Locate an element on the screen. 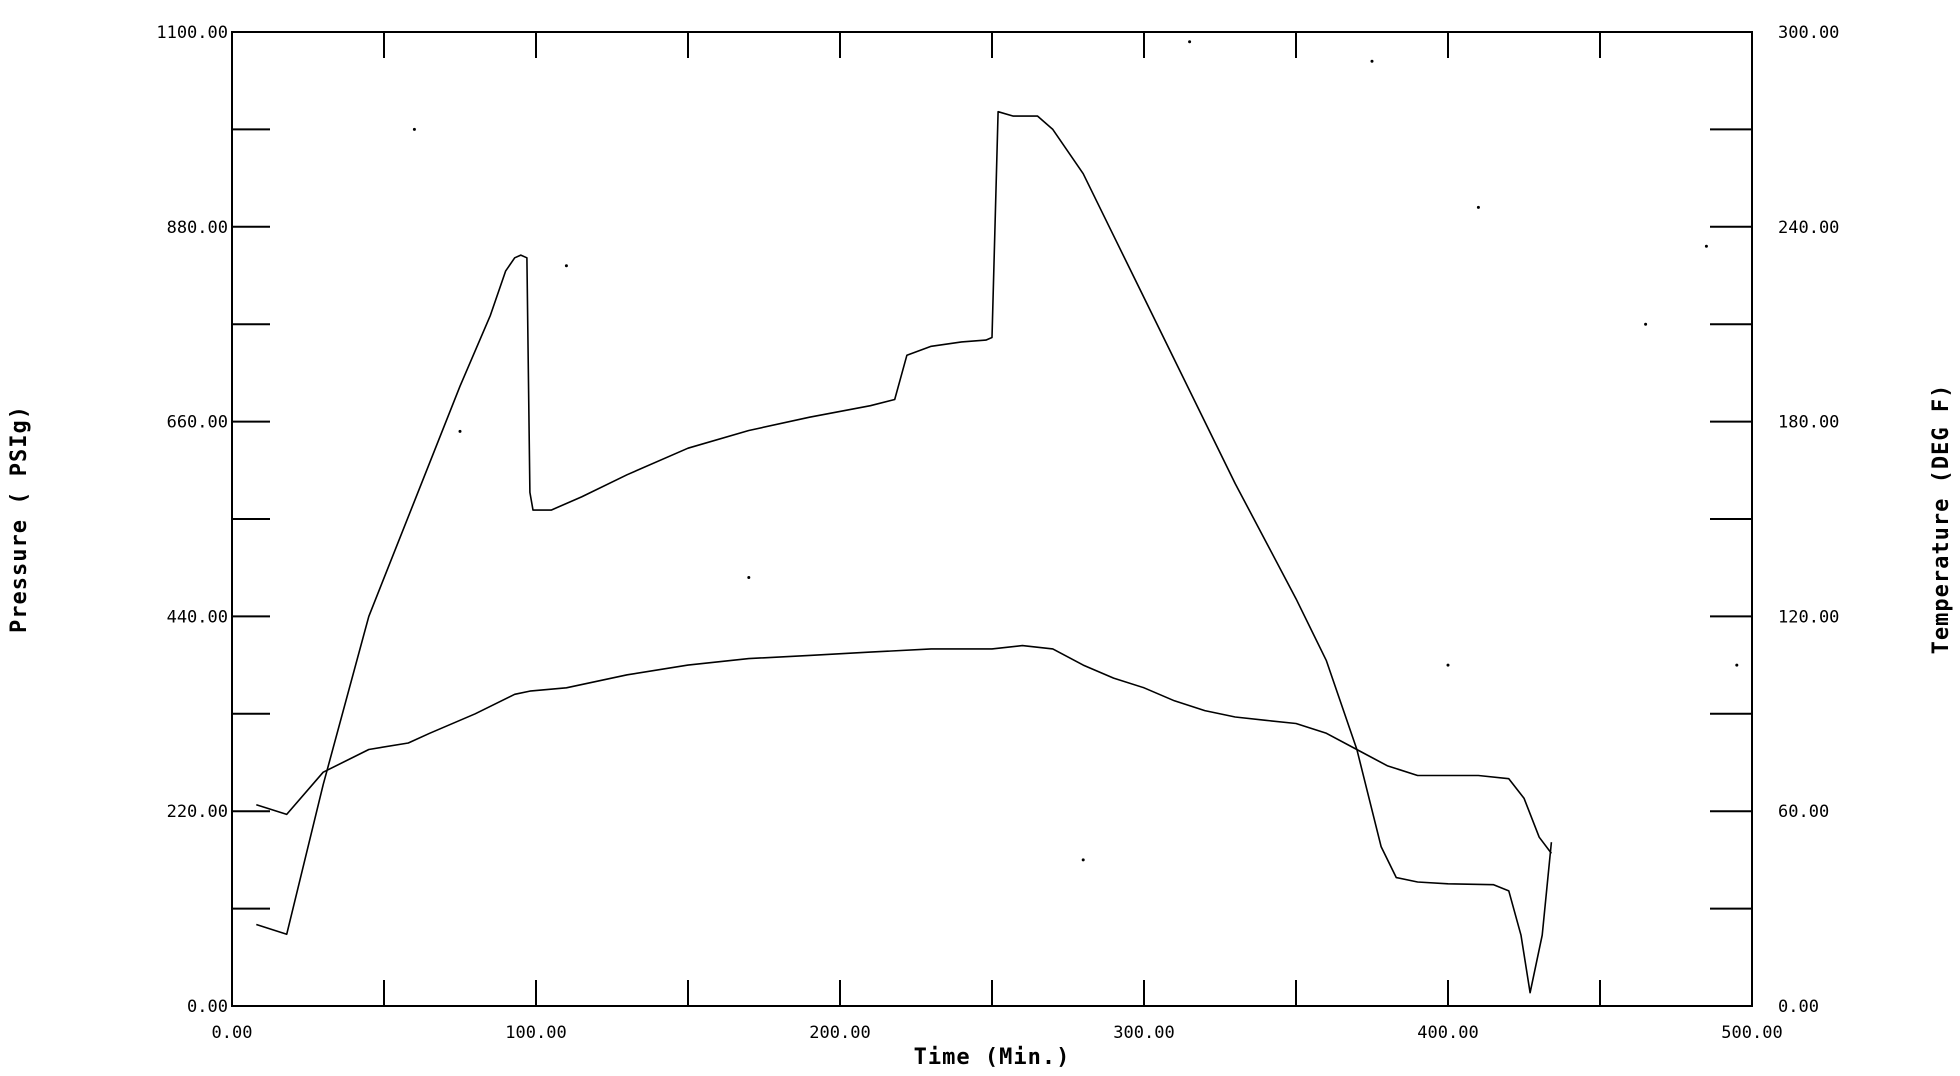  x-tick-label: 500.00 is located at coordinates (1751, 1033).